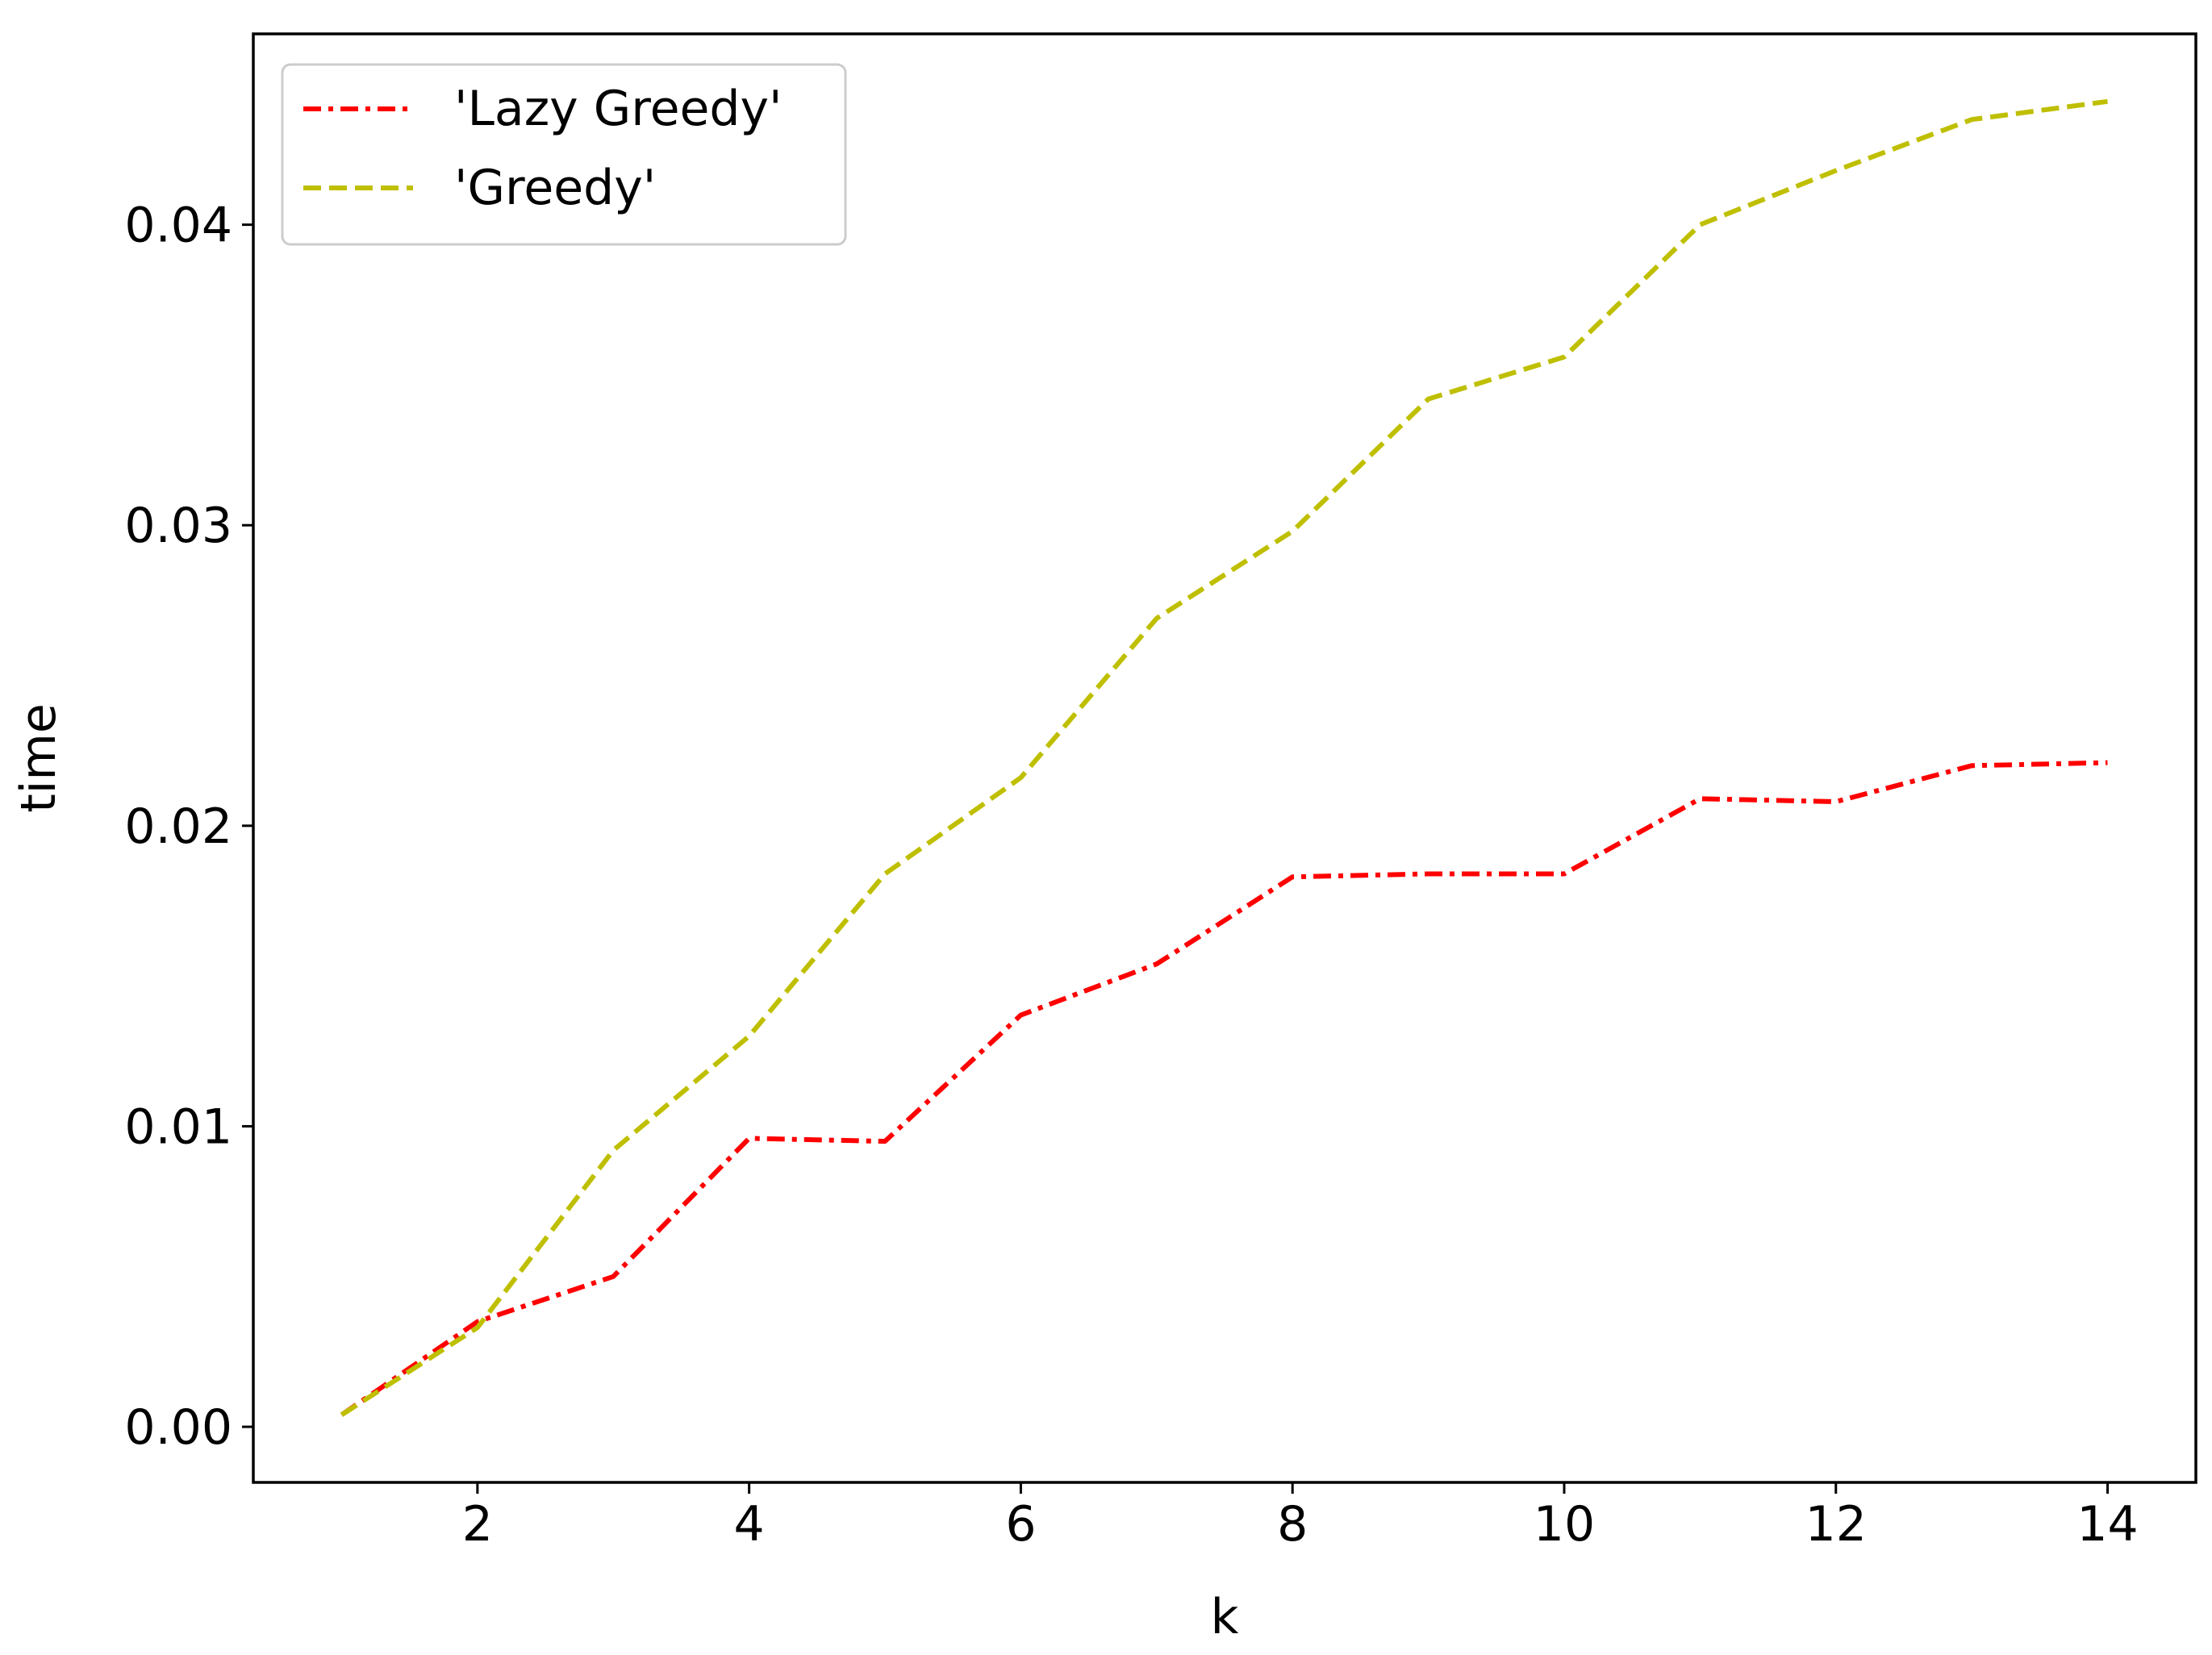 The width and height of the screenshot is (2212, 1655). Describe the element at coordinates (38, 758) in the screenshot. I see `y-axis-label: time` at that location.